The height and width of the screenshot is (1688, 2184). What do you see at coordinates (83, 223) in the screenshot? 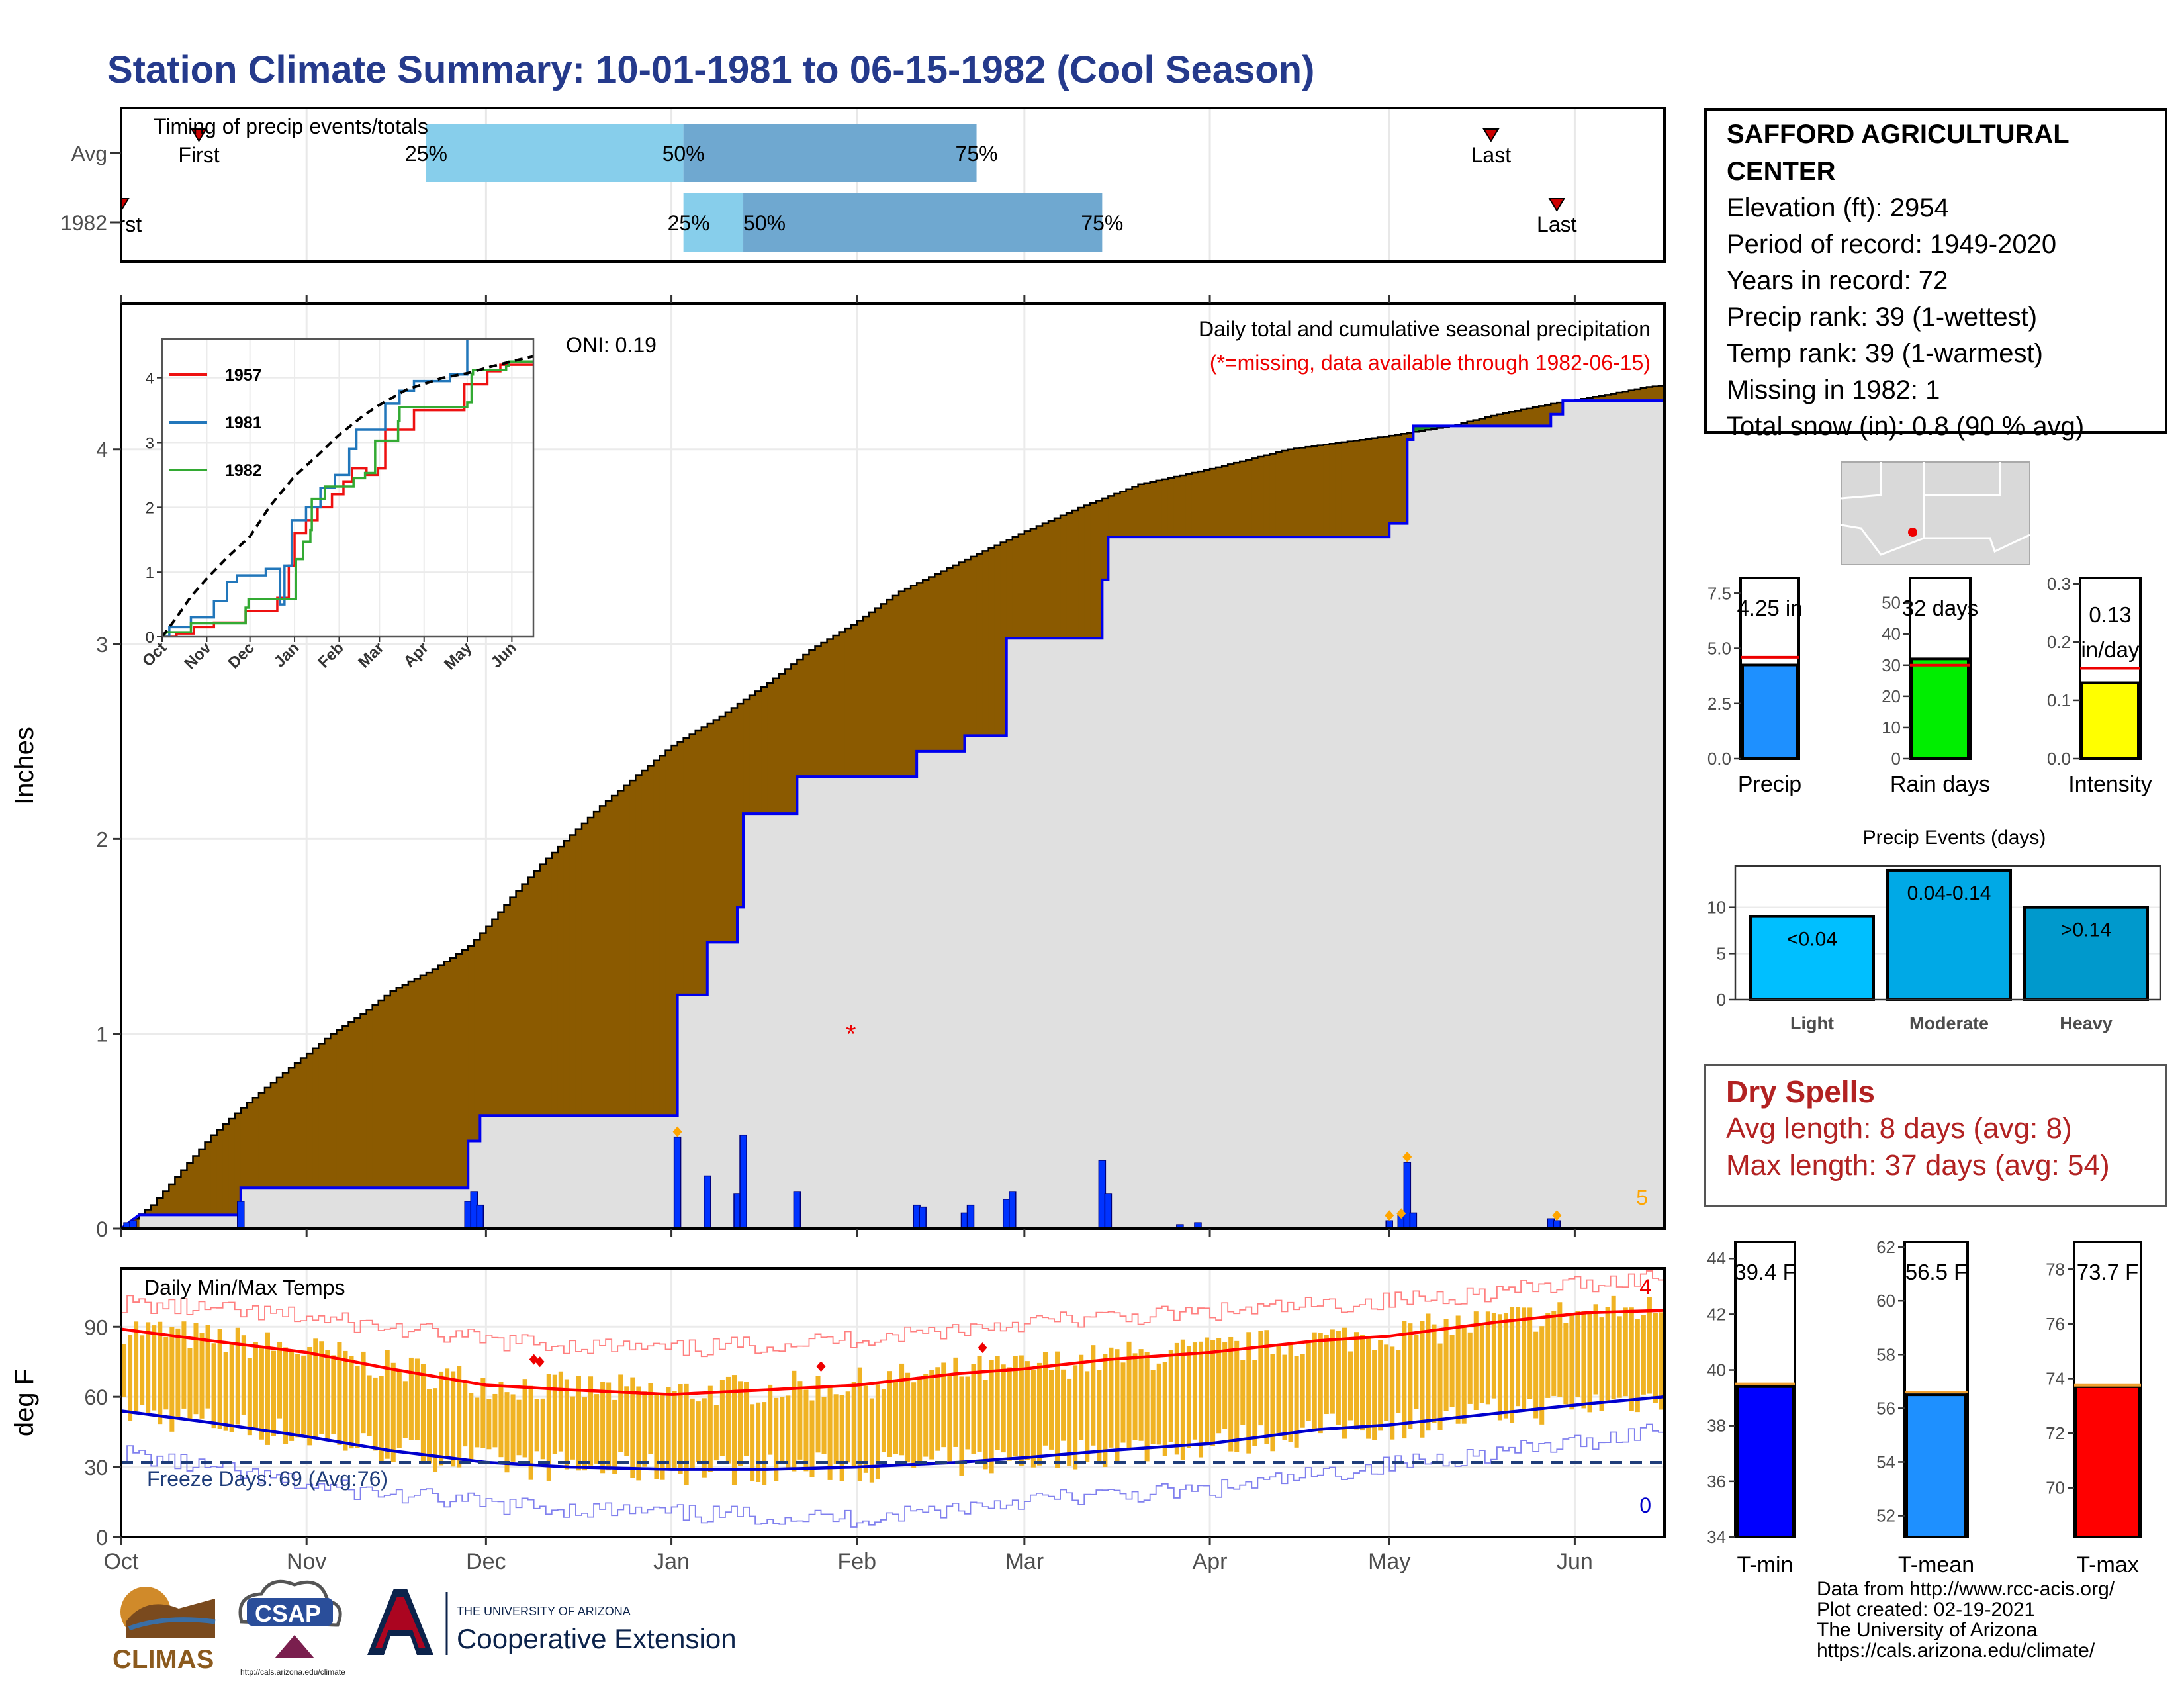
I see `timing-row-label-front: 1982` at bounding box center [83, 223].